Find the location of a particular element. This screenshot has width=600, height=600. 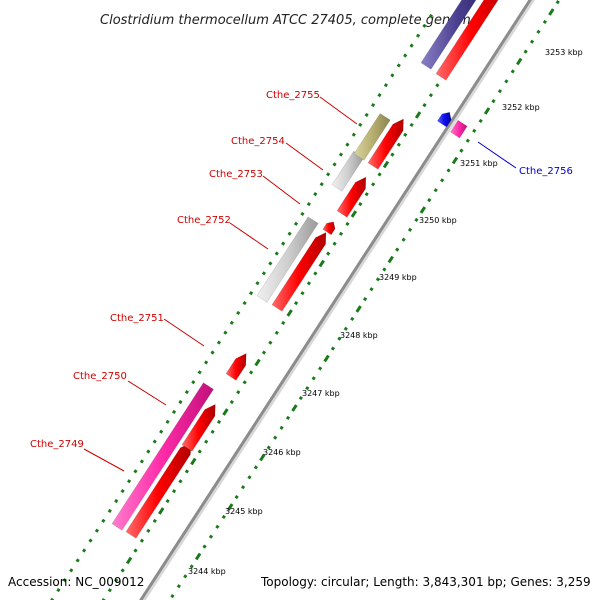

gene-cds-top is located at coordinates (472, 40).